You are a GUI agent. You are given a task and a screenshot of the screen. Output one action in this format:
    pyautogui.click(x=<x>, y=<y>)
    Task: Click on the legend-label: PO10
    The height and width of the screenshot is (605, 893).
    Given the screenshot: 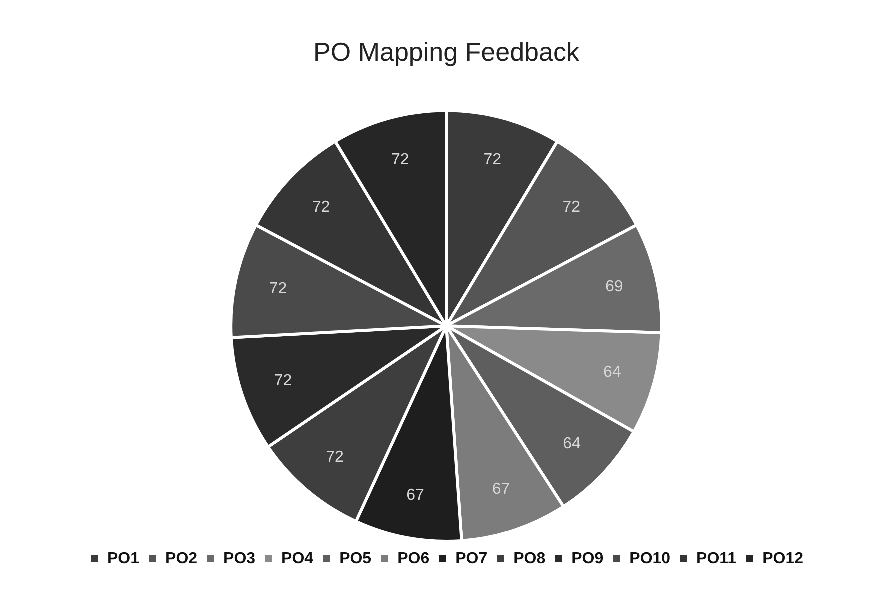 What is the action you would take?
    pyautogui.click(x=650, y=559)
    